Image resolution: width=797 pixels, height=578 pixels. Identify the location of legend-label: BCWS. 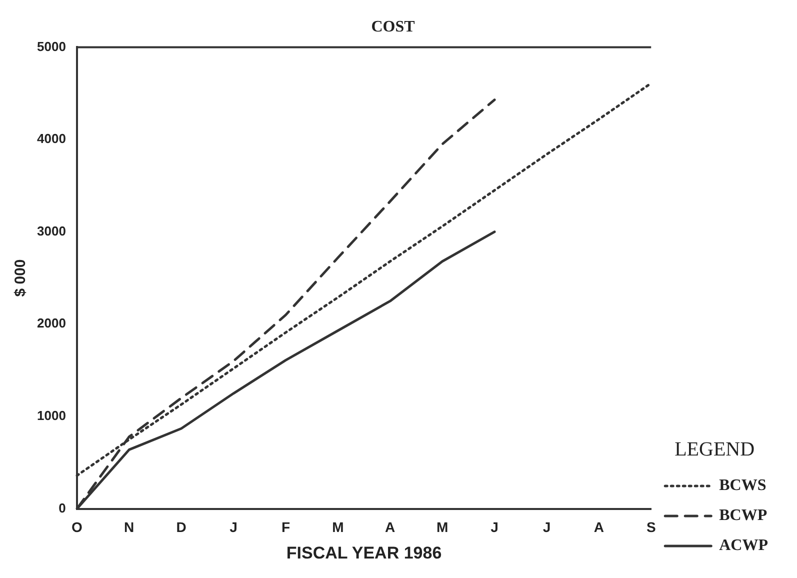
(742, 485).